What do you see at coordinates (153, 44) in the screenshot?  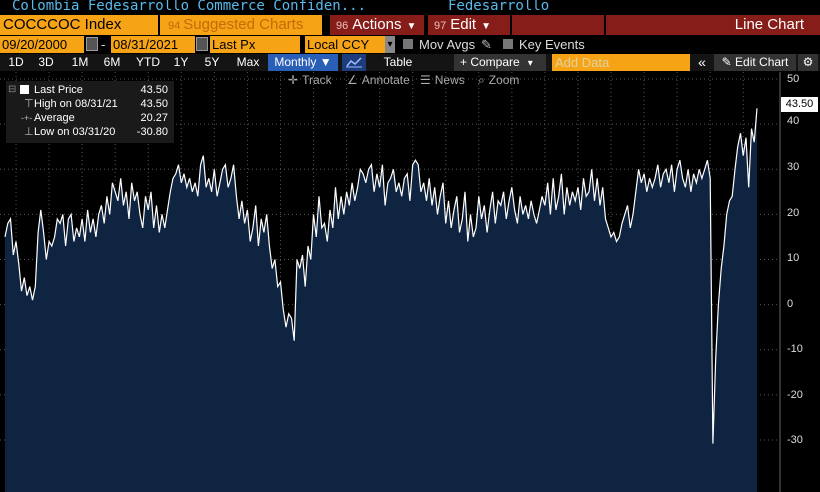 I see `end-date-field: 08/31/2021` at bounding box center [153, 44].